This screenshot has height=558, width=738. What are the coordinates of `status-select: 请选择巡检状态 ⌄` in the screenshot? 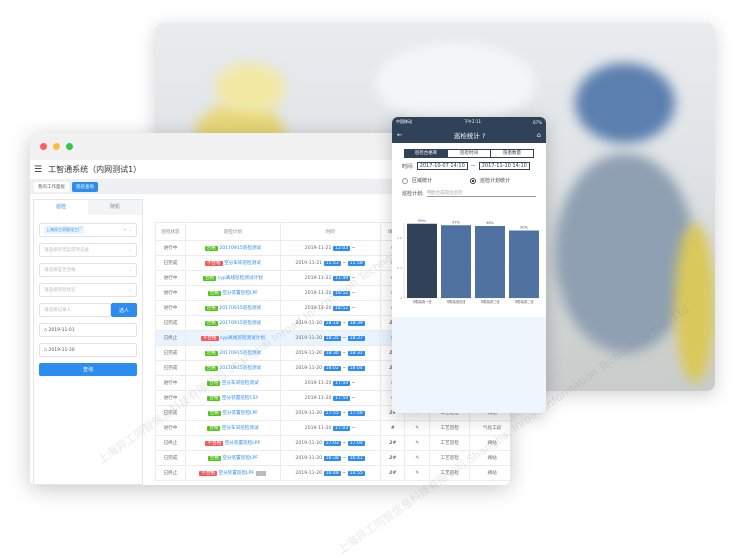 It's located at (88, 290).